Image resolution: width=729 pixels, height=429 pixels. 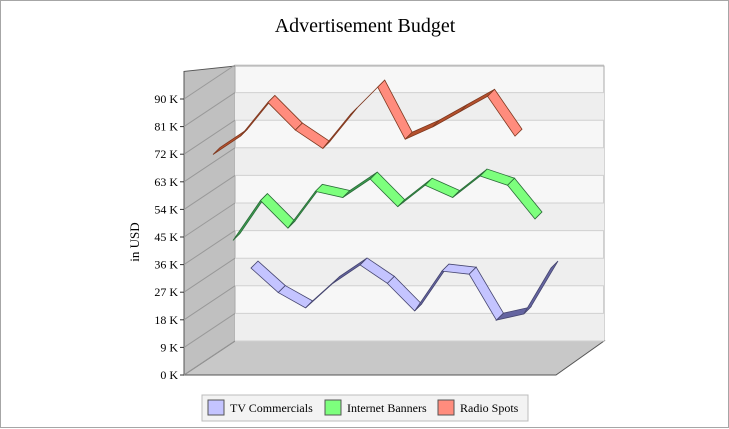 I want to click on y-tick-label: 54 K, so click(x=166, y=209).